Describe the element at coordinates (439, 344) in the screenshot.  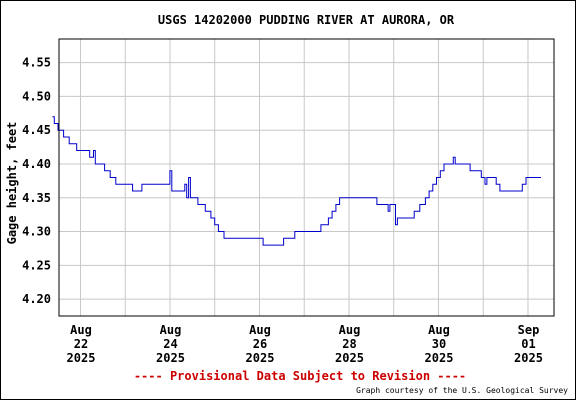
I see `x-tick-label: 30` at that location.